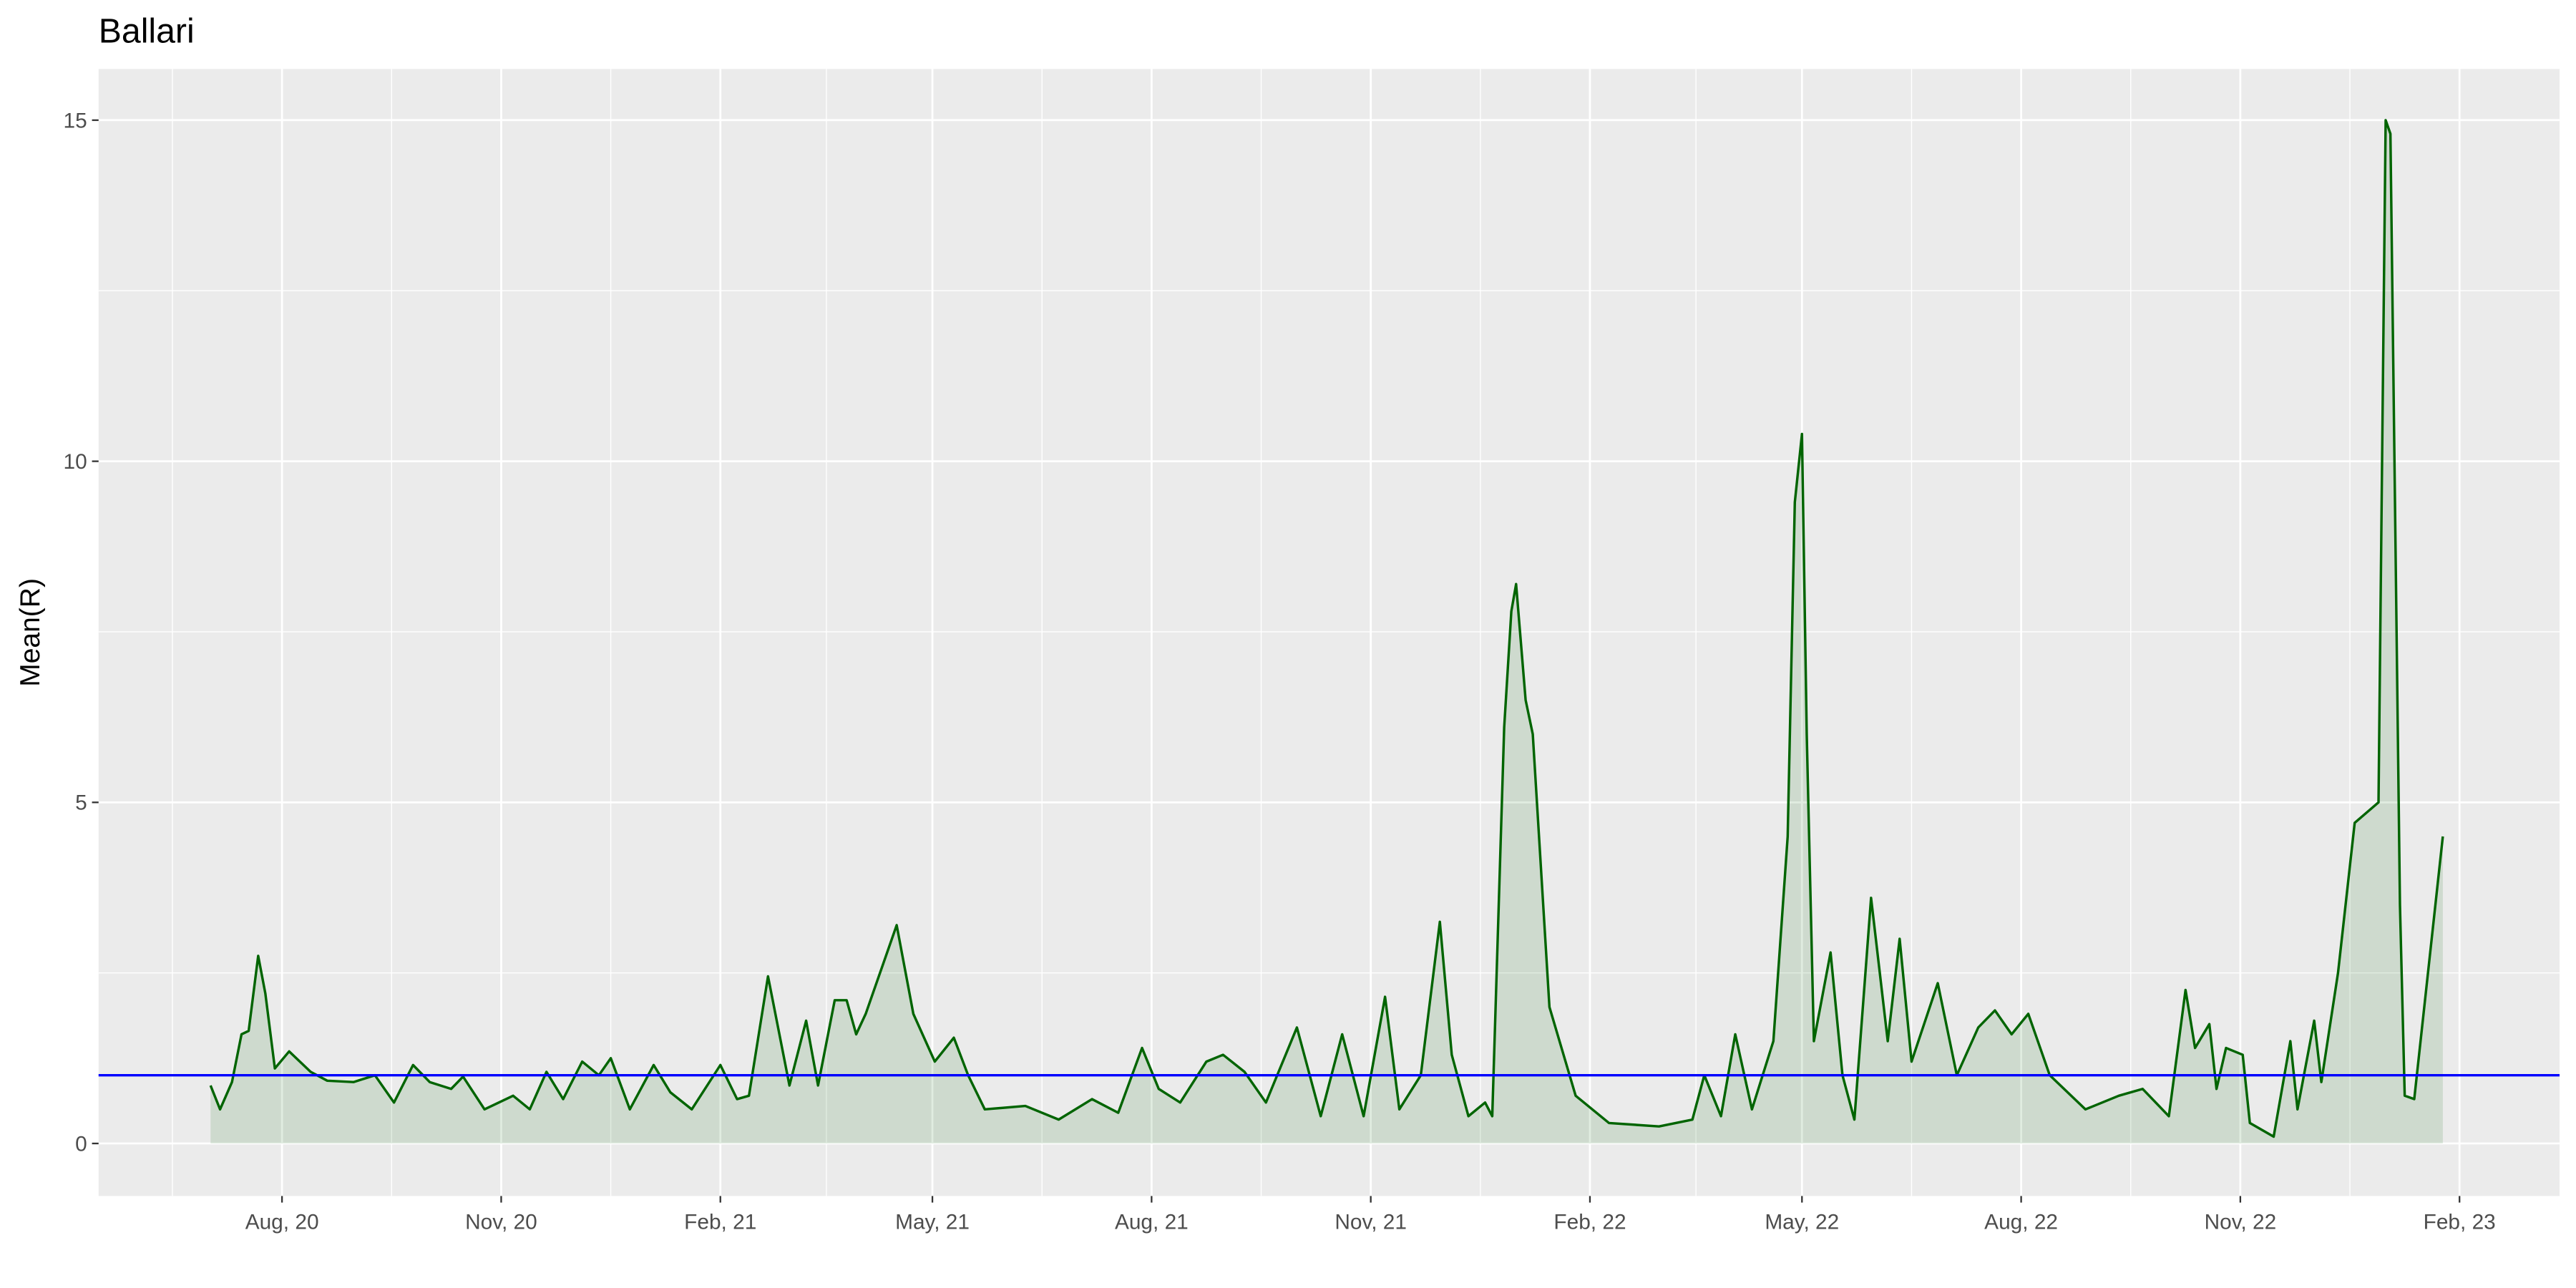 This screenshot has width=2576, height=1288. I want to click on y-tick-label: 10, so click(75, 462).